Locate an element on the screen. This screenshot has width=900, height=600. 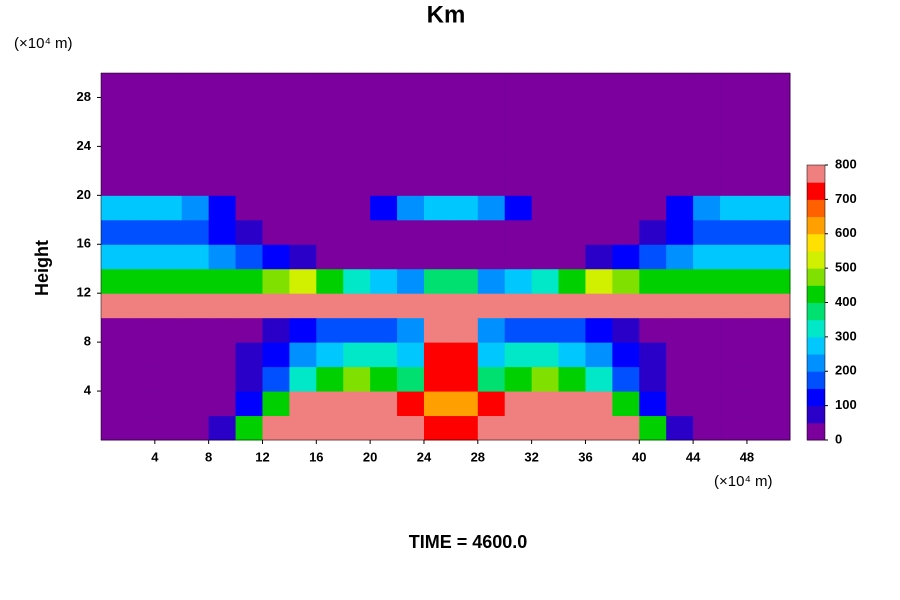
x-tick-label: 32 is located at coordinates (531, 456).